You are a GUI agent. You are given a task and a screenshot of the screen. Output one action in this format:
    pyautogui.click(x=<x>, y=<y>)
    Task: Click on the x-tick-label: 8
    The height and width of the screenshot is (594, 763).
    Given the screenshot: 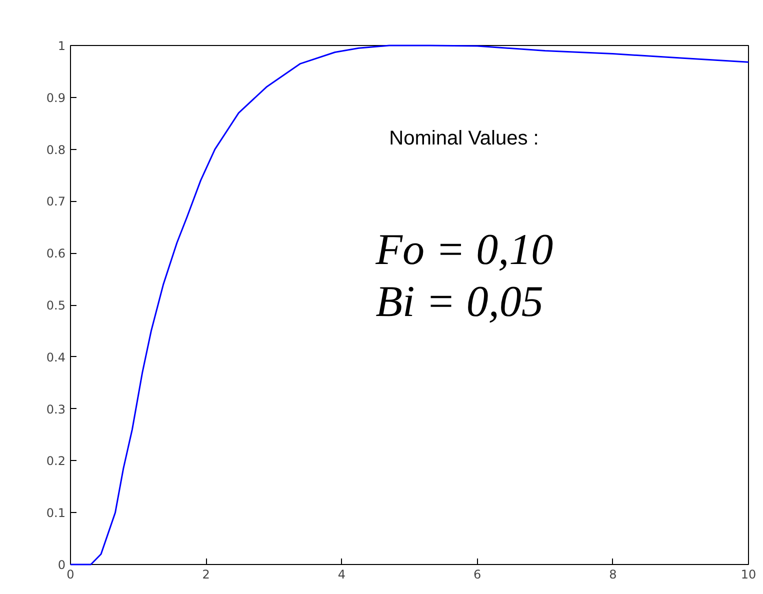 What is the action you would take?
    pyautogui.click(x=613, y=575)
    